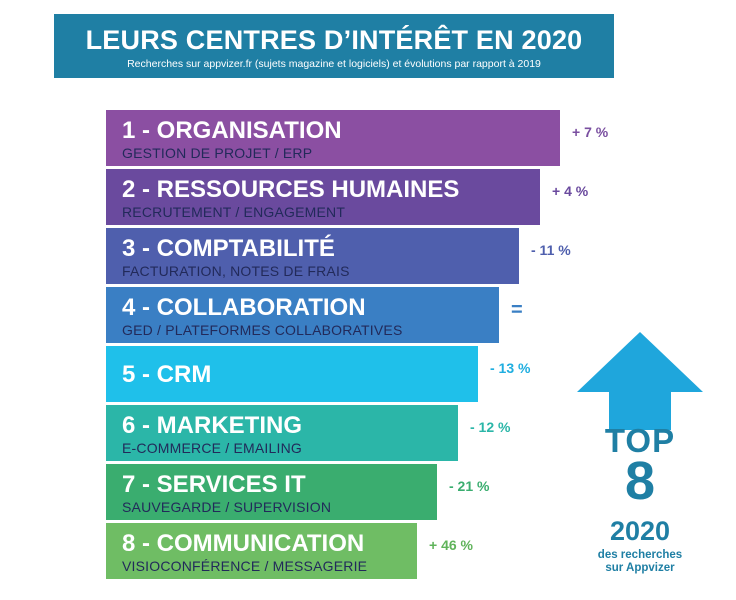 The height and width of the screenshot is (600, 736). I want to click on bar-6: 6 - MARKETING E-COMMERCE / EMAILING, so click(282, 433).